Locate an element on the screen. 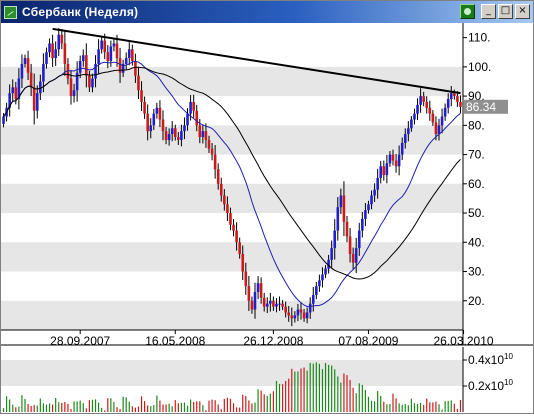 The height and width of the screenshot is (418, 534). minimize-button: _ is located at coordinates (488, 11).